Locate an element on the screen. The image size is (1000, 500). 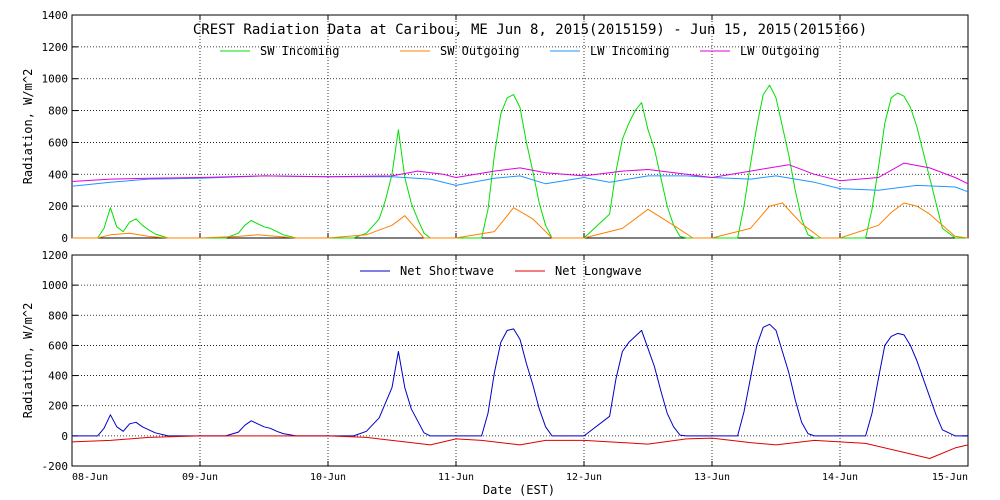
x-tick-label: 15-Jun is located at coordinates (950, 477).